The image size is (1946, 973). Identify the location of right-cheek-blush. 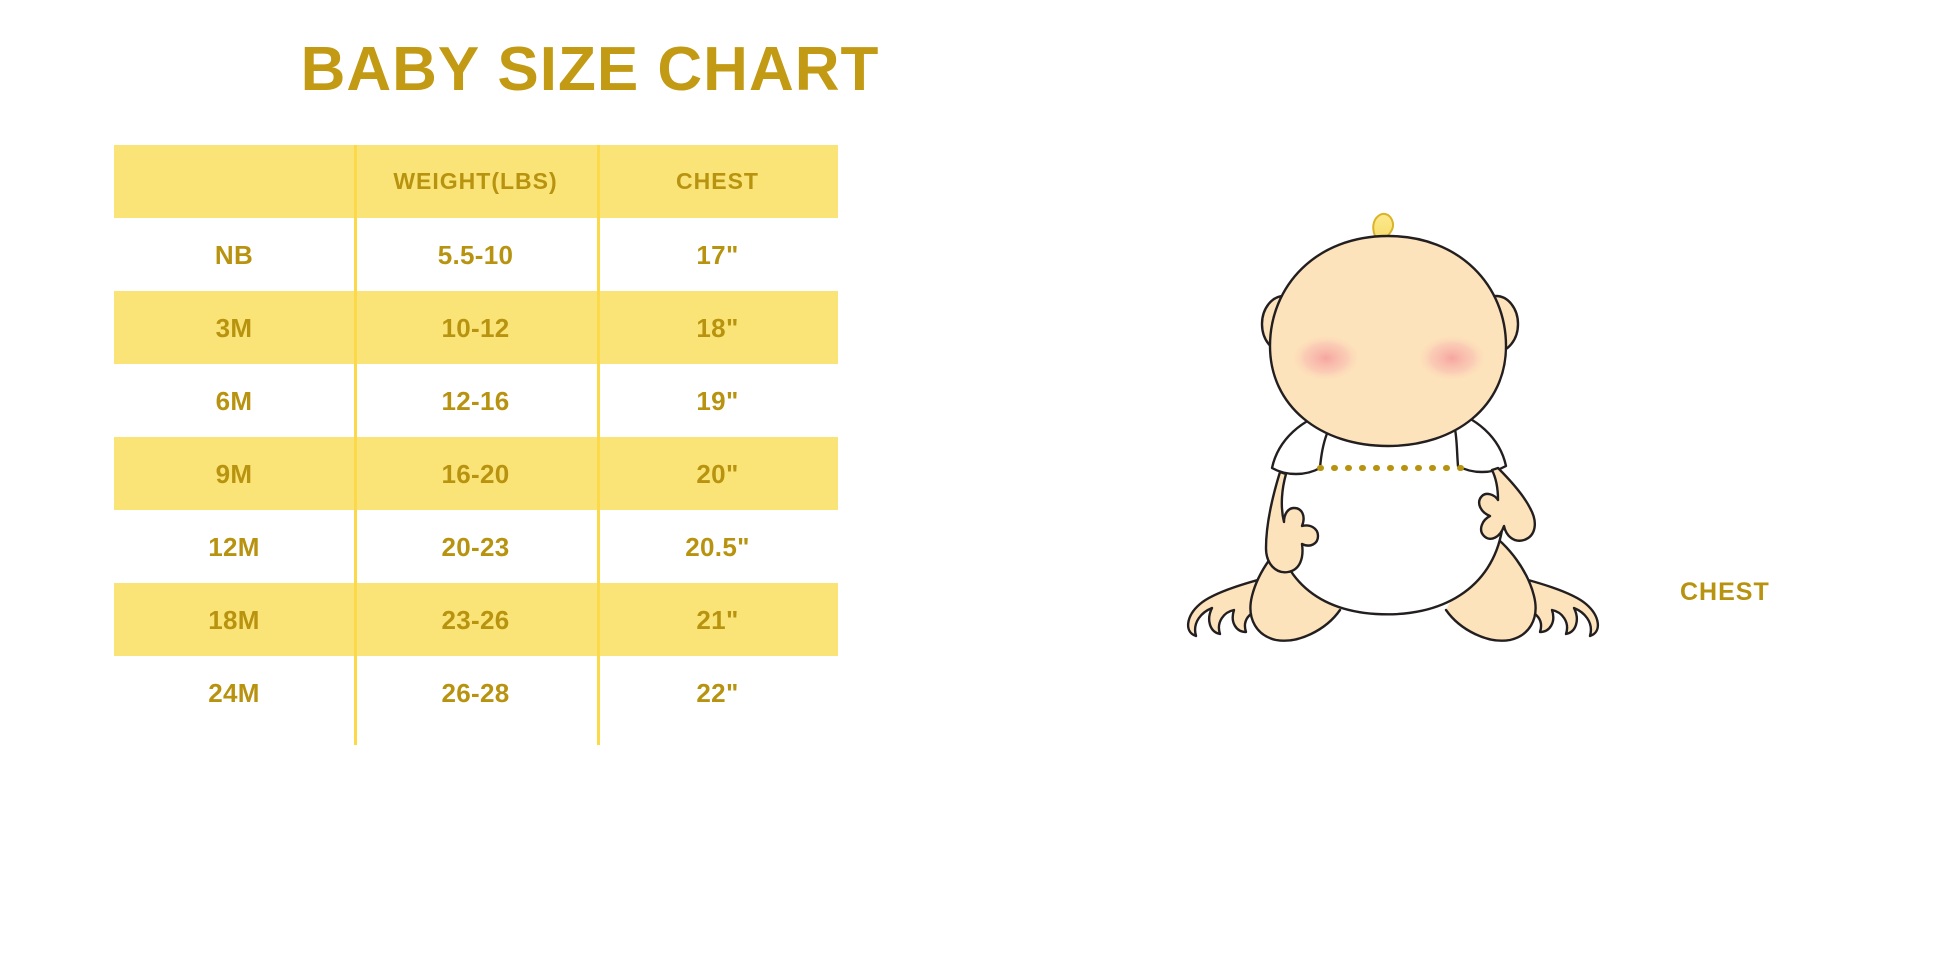
(1452, 358).